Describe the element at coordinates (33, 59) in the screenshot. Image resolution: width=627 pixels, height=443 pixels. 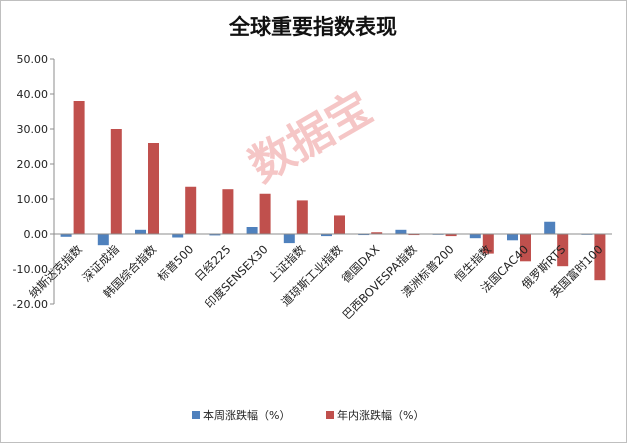
I see `y-tick-label: 50.00` at that location.